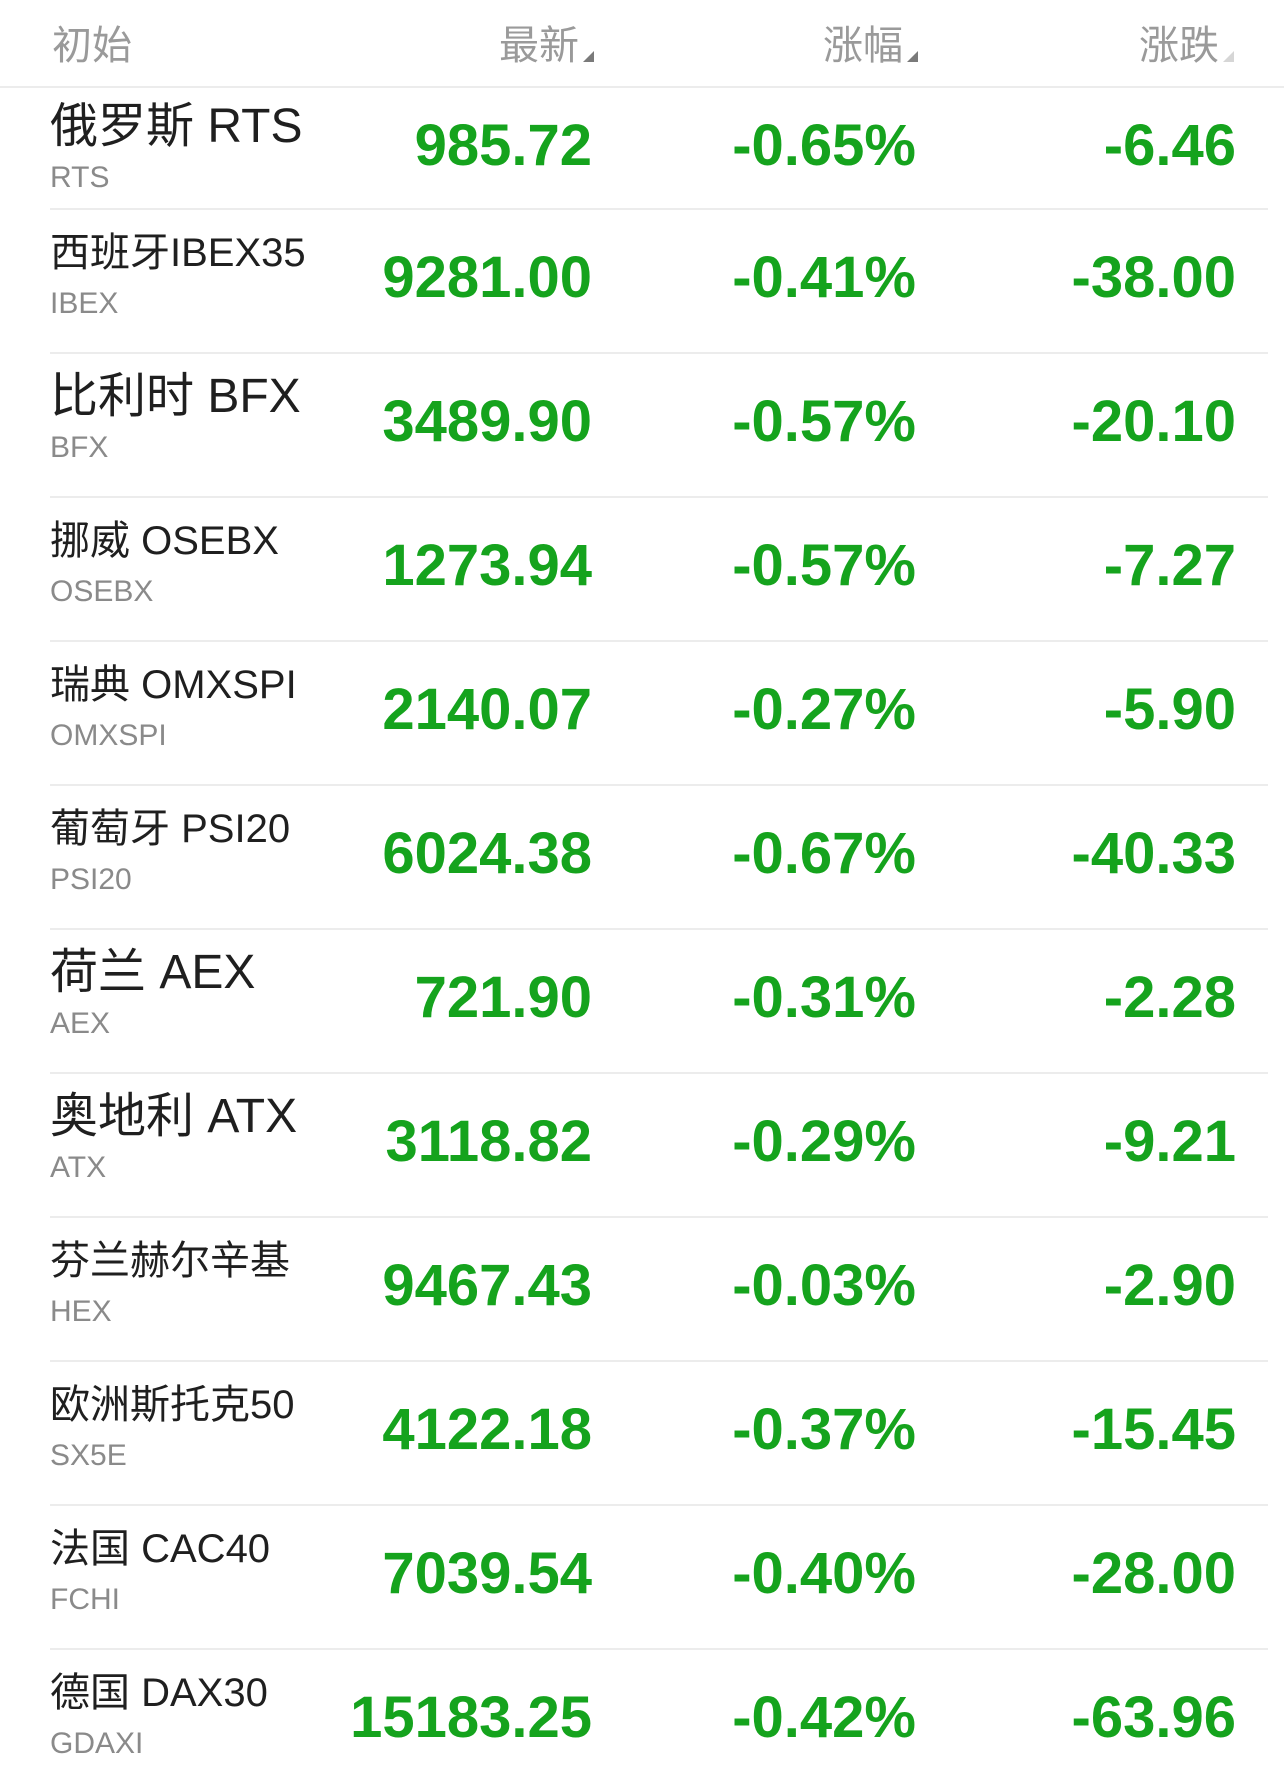  Describe the element at coordinates (642, 1578) in the screenshot. I see `list-item: 法国 CAC40 FCHI 7039.54 -0.40% -28.00` at that location.